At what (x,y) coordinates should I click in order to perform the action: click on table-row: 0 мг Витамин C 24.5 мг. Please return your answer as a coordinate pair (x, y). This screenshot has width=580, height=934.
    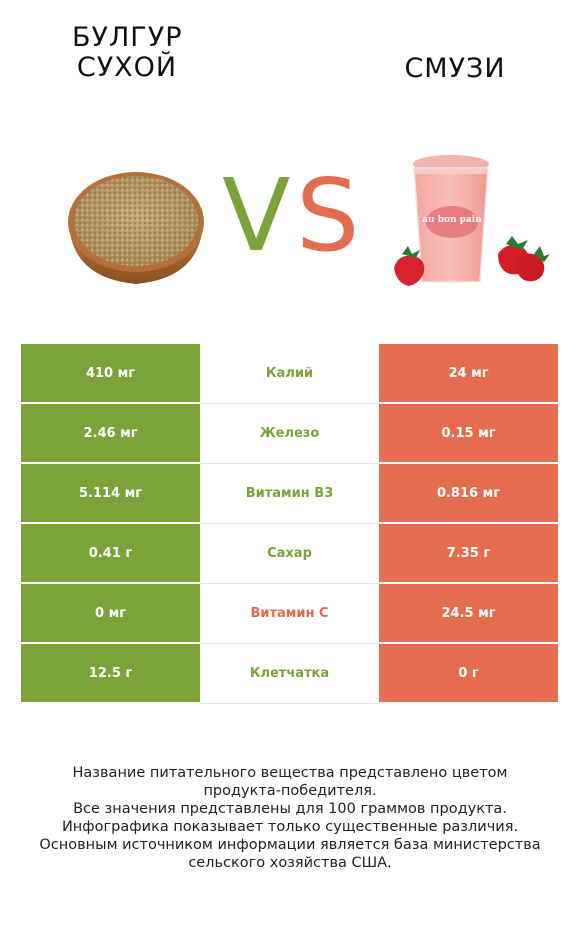
    Looking at the image, I should click on (289, 613).